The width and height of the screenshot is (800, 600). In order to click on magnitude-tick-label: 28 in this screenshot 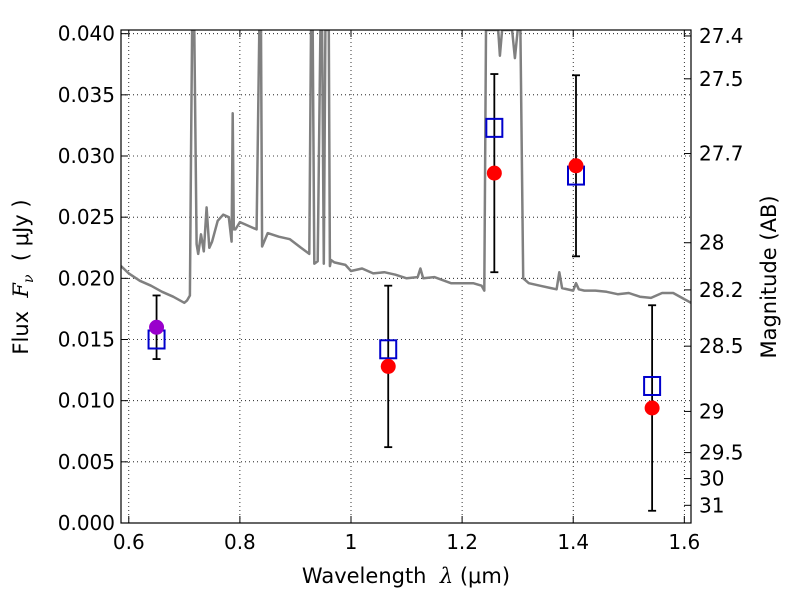, I will do `click(711, 243)`.